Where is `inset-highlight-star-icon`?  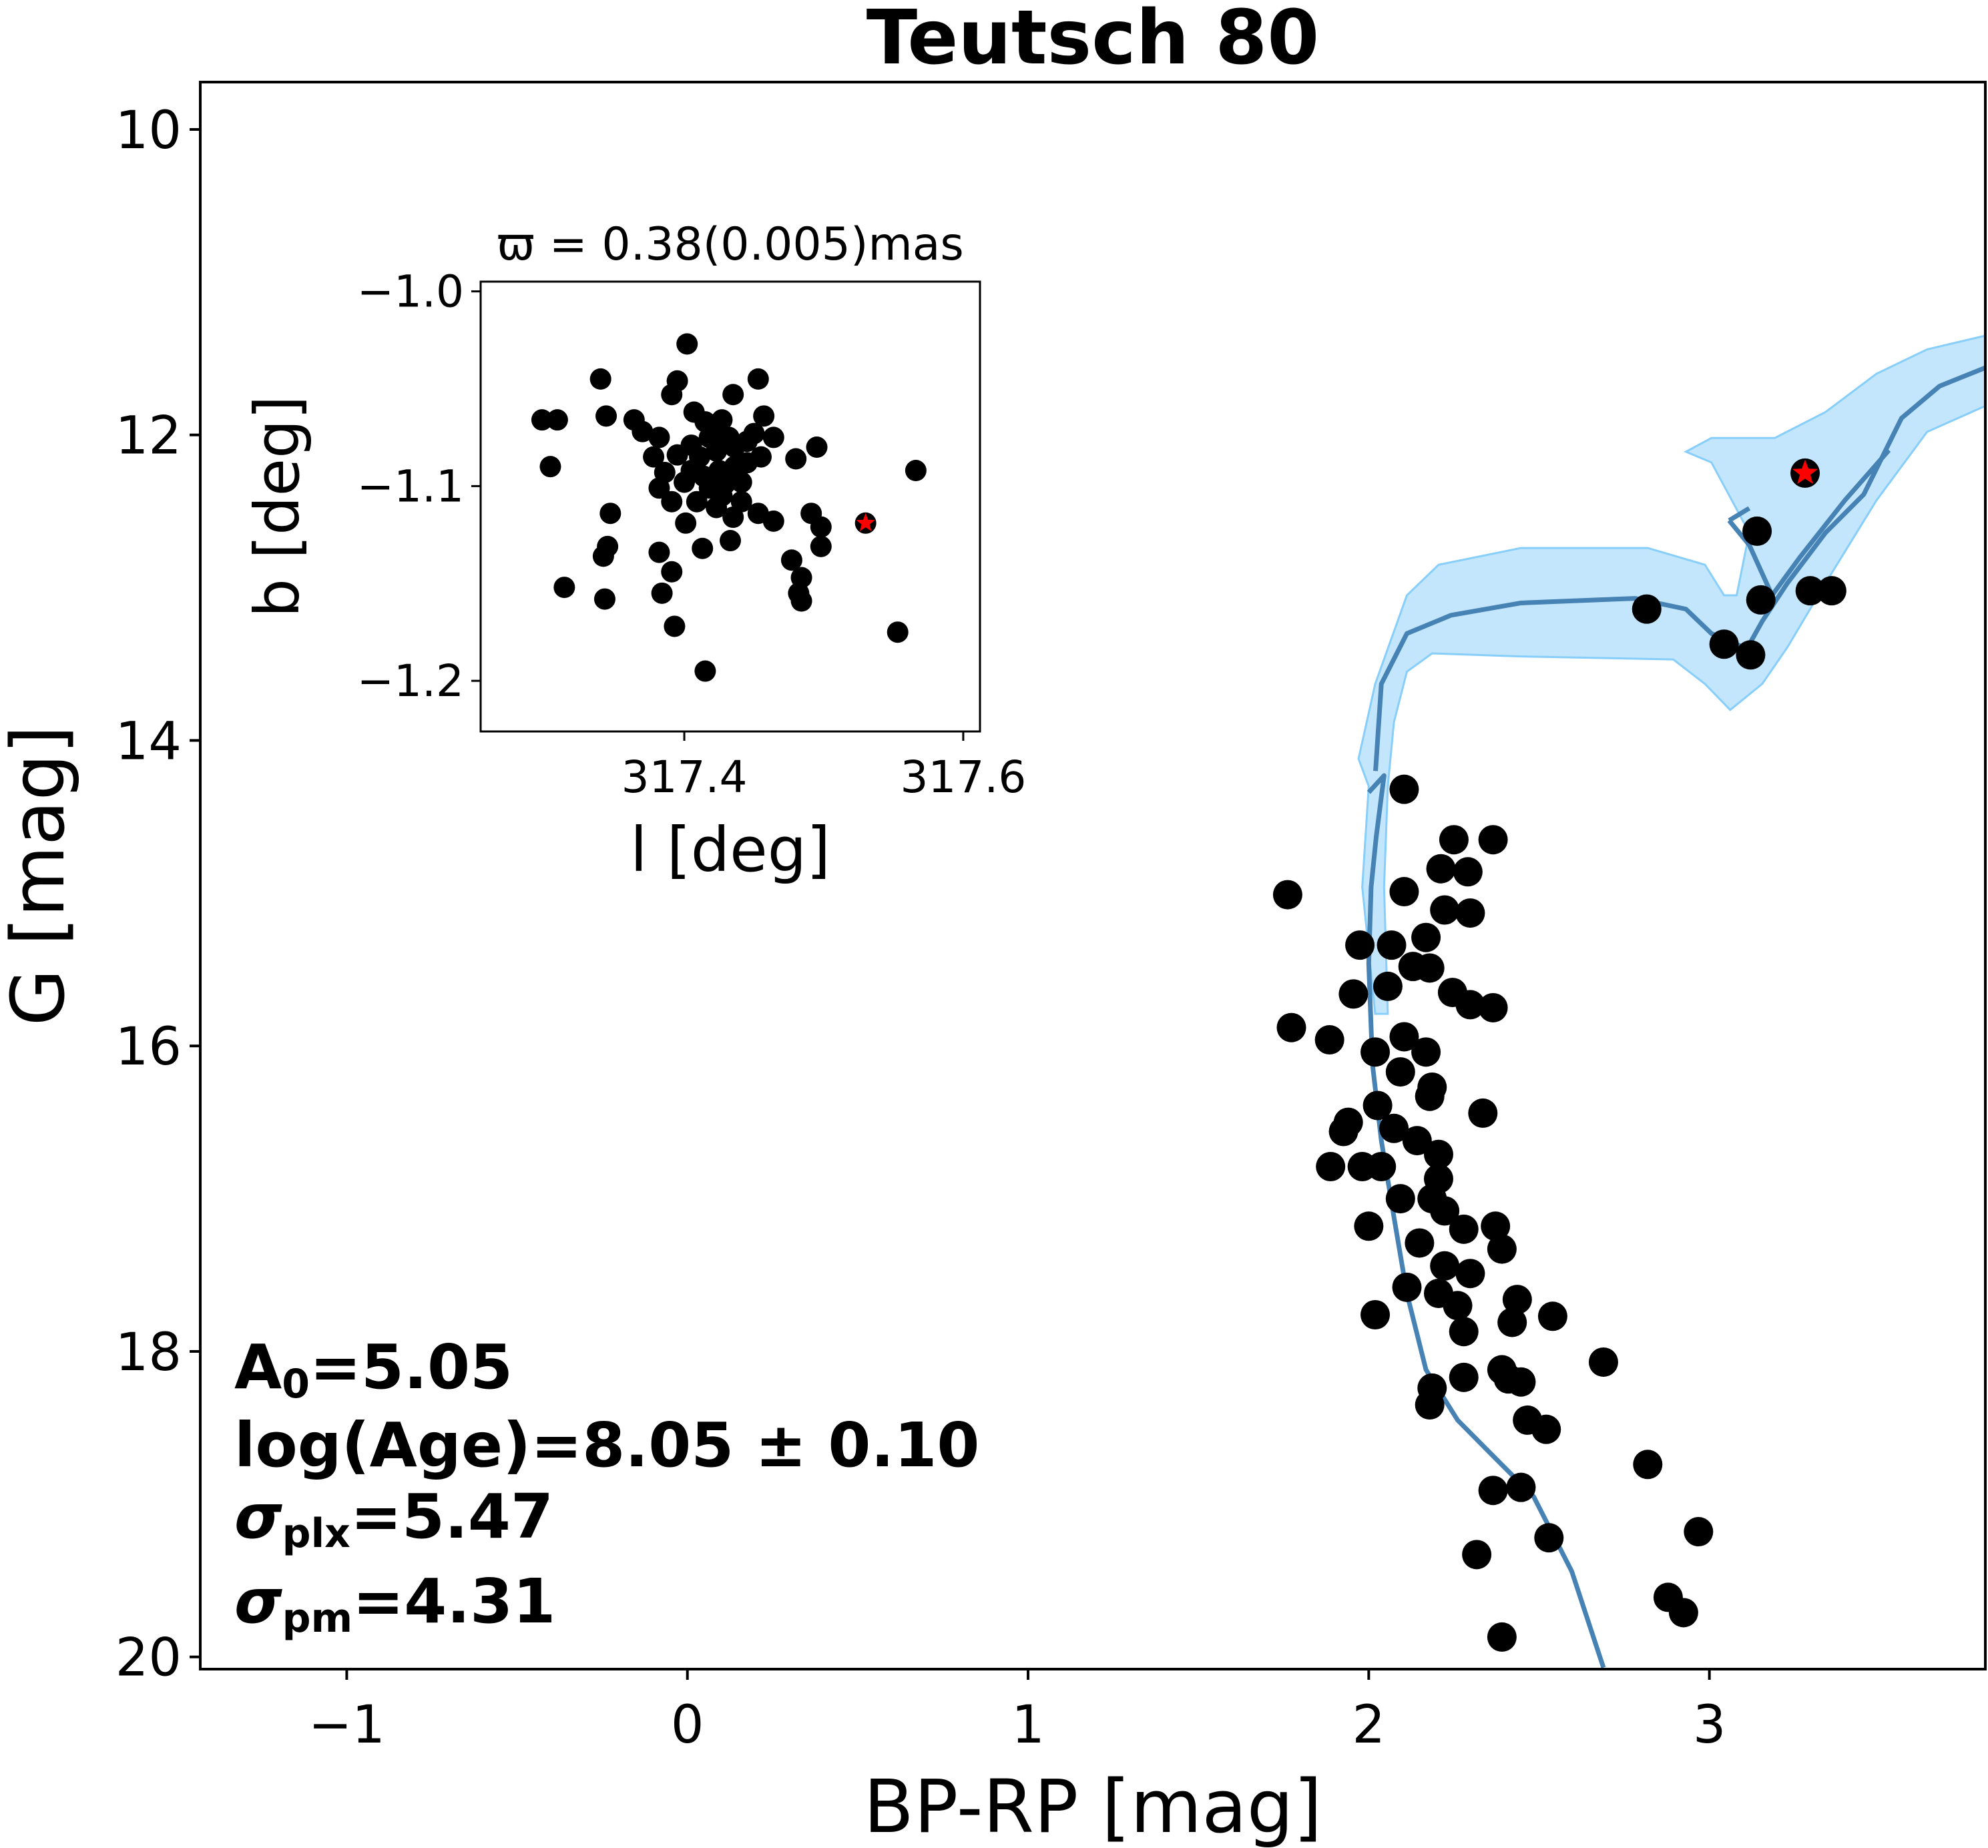 inset-highlight-star-icon is located at coordinates (866, 522).